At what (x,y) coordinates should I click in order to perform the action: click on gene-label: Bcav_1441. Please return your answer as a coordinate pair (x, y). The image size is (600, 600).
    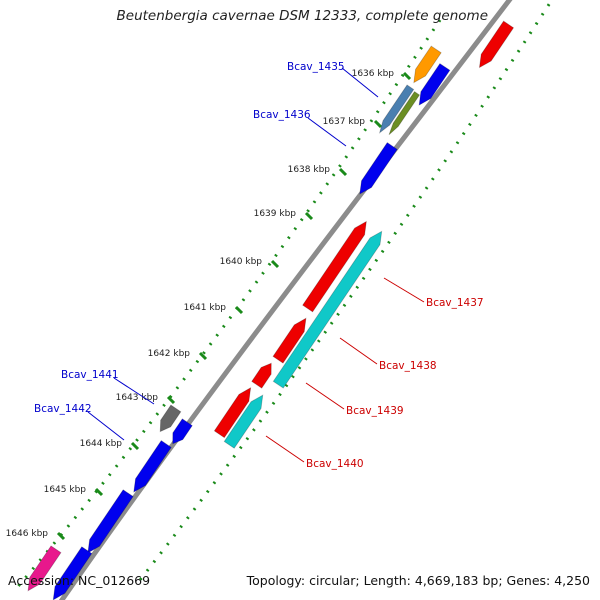
    Looking at the image, I should click on (90, 375).